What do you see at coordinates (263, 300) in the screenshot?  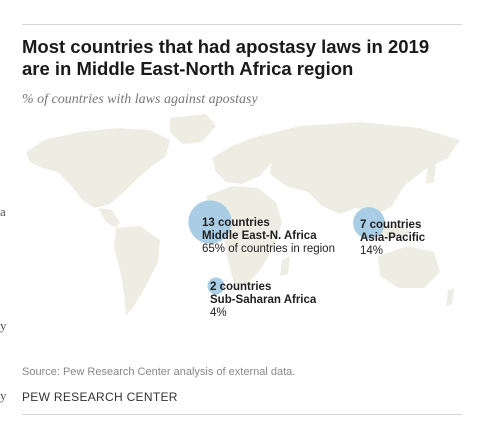 I see `bubble-region-label: Sub-Saharan Africa` at bounding box center [263, 300].